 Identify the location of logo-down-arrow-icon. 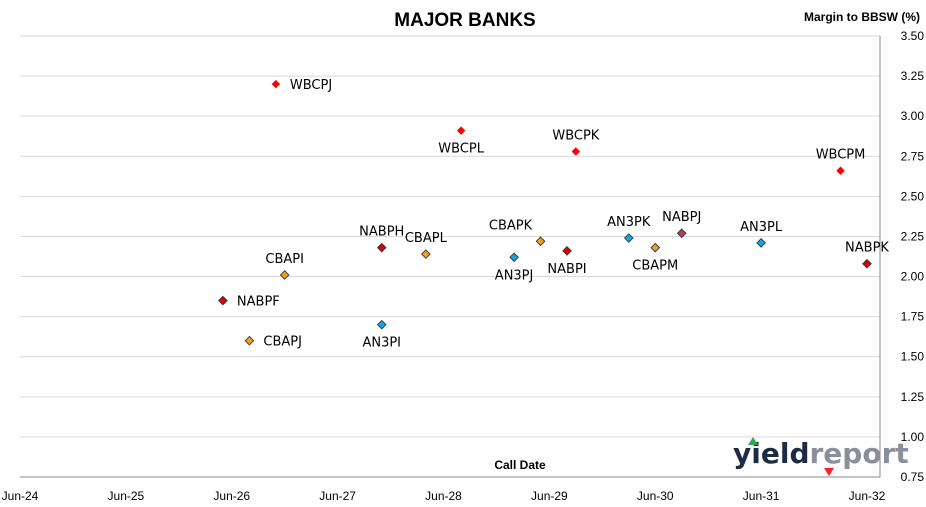
(829, 472).